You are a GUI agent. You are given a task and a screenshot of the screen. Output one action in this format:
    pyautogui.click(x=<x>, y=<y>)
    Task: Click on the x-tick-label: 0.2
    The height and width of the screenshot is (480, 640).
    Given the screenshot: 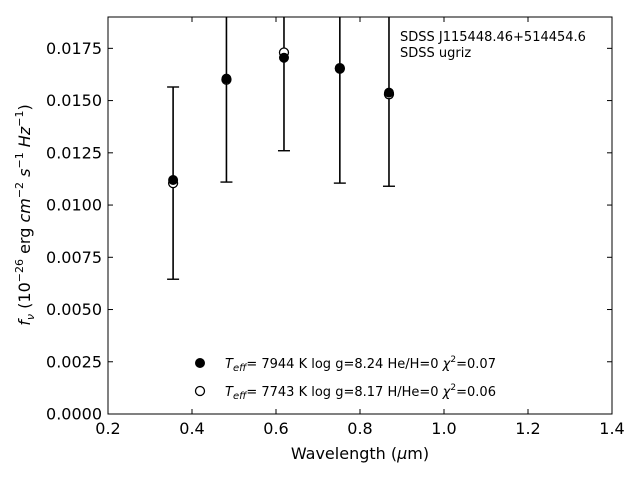 What is the action you would take?
    pyautogui.click(x=107, y=428)
    